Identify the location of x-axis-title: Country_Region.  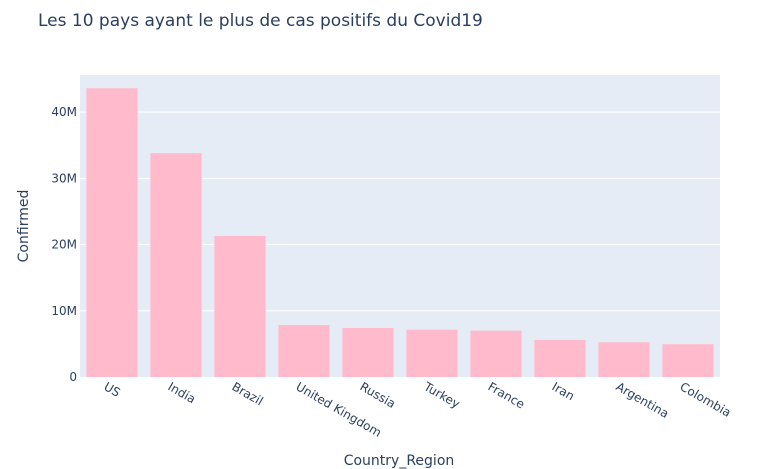
(399, 461).